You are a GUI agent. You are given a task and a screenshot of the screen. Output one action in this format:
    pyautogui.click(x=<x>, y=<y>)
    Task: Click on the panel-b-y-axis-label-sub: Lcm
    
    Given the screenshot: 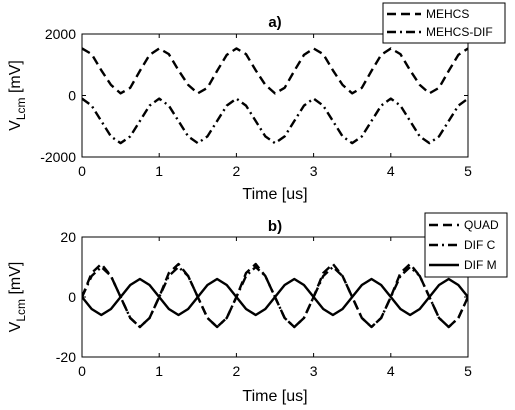 What is the action you would take?
    pyautogui.click(x=21, y=310)
    